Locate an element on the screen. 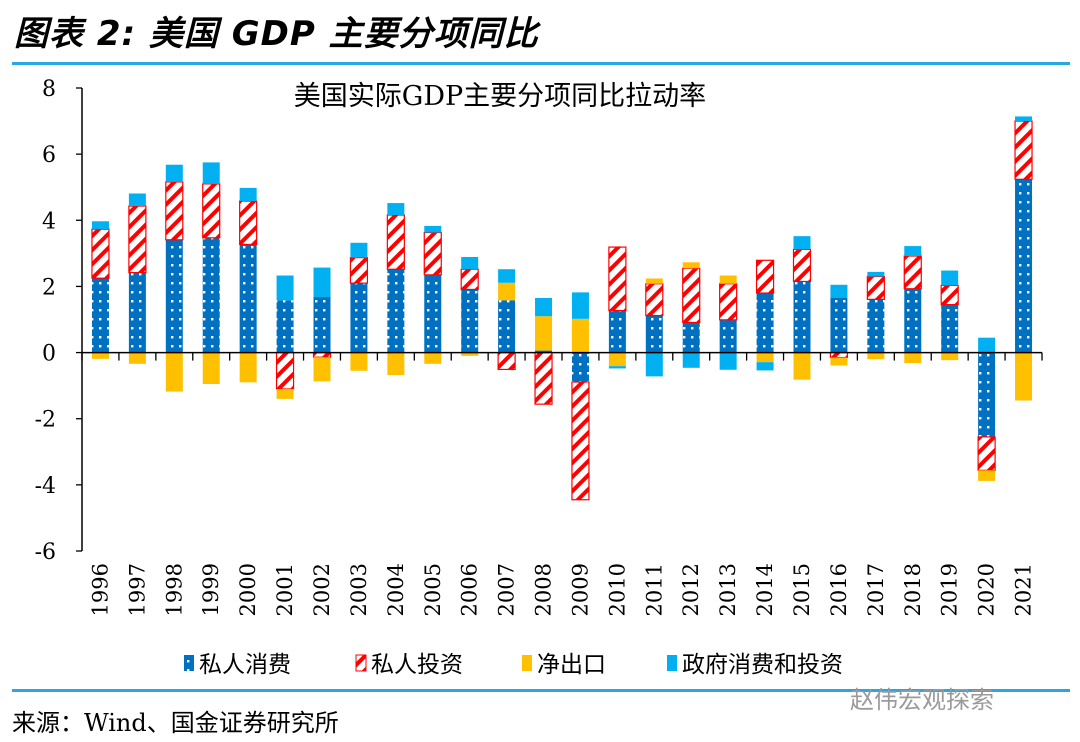 This screenshot has height=742, width=1080. y-tick-label: -6 is located at coordinates (45, 552).